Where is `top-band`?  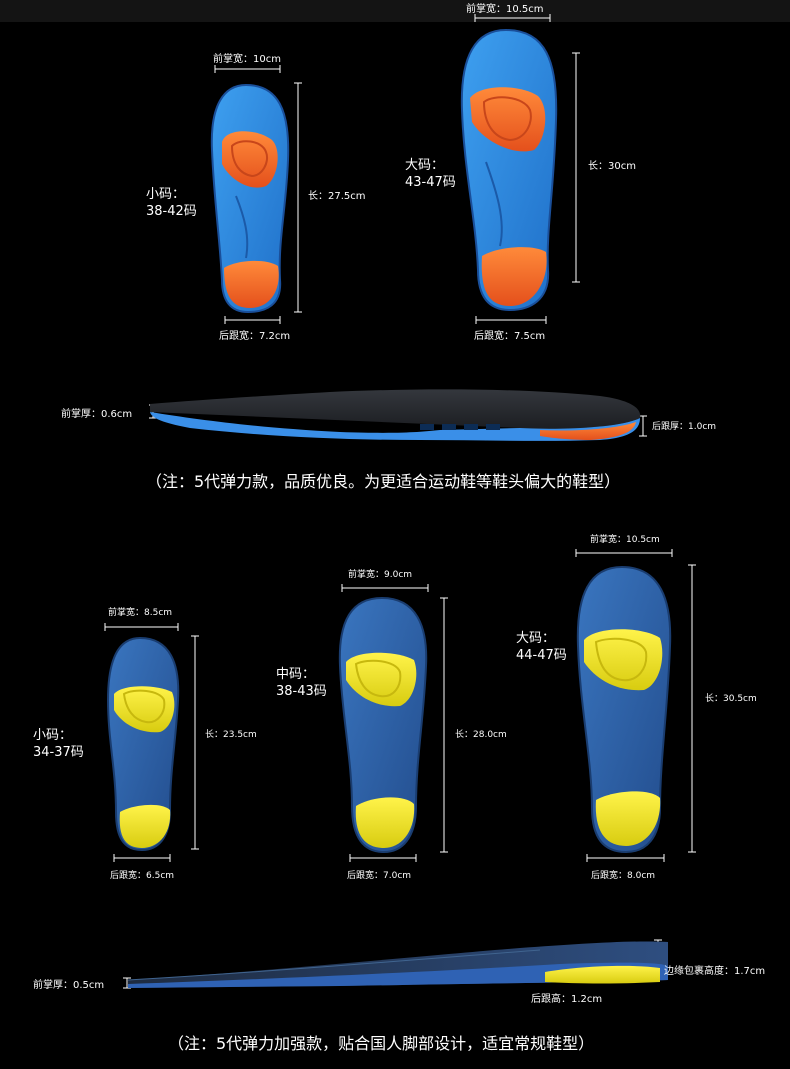
top-band is located at coordinates (395, 11).